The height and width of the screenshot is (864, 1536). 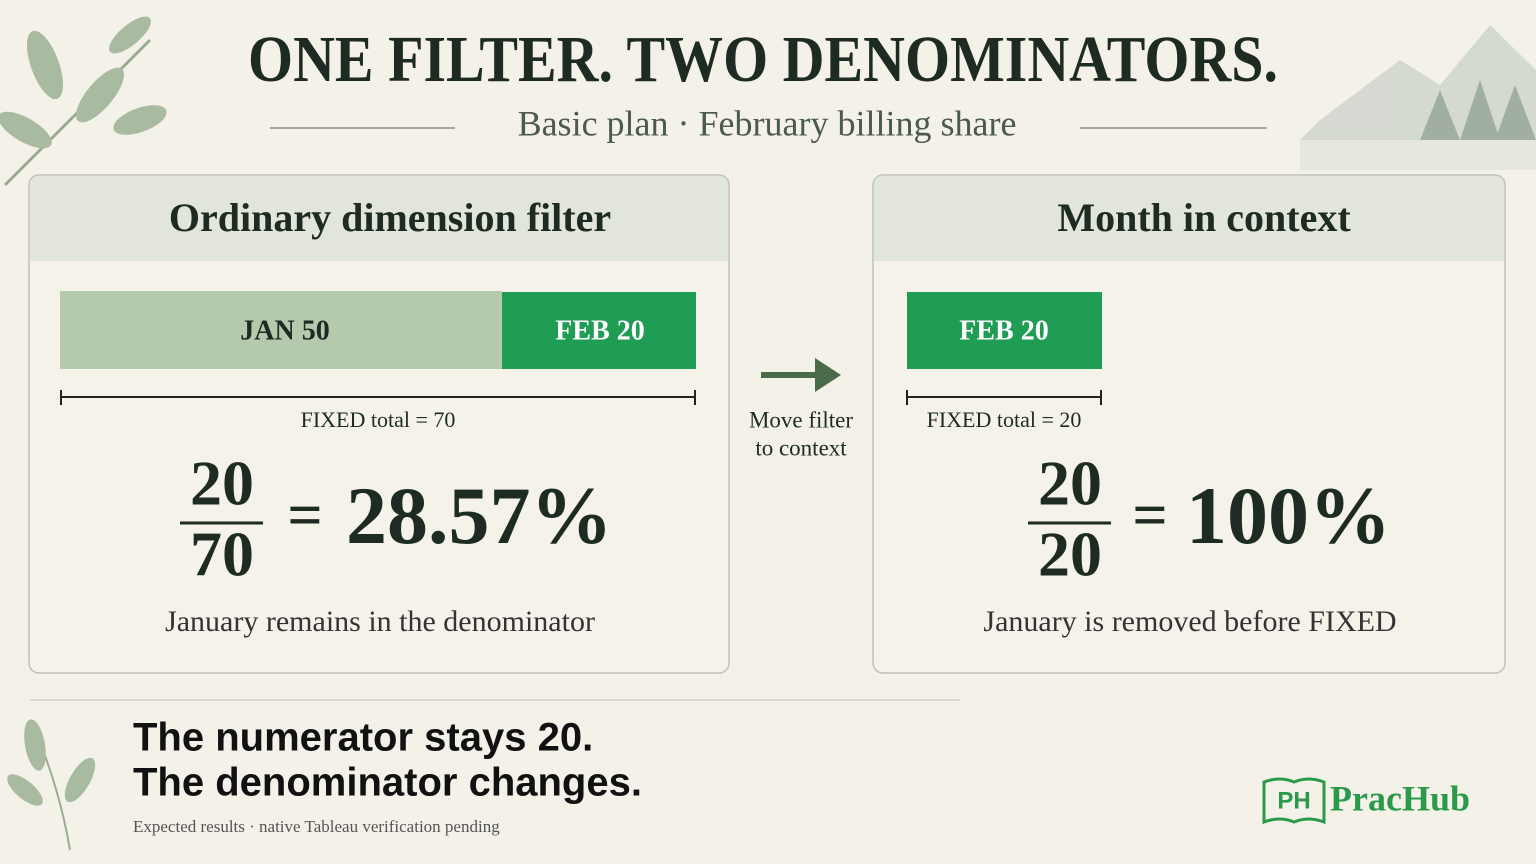 I want to click on subtitle: Basic plan · February billing share, so click(x=767, y=123).